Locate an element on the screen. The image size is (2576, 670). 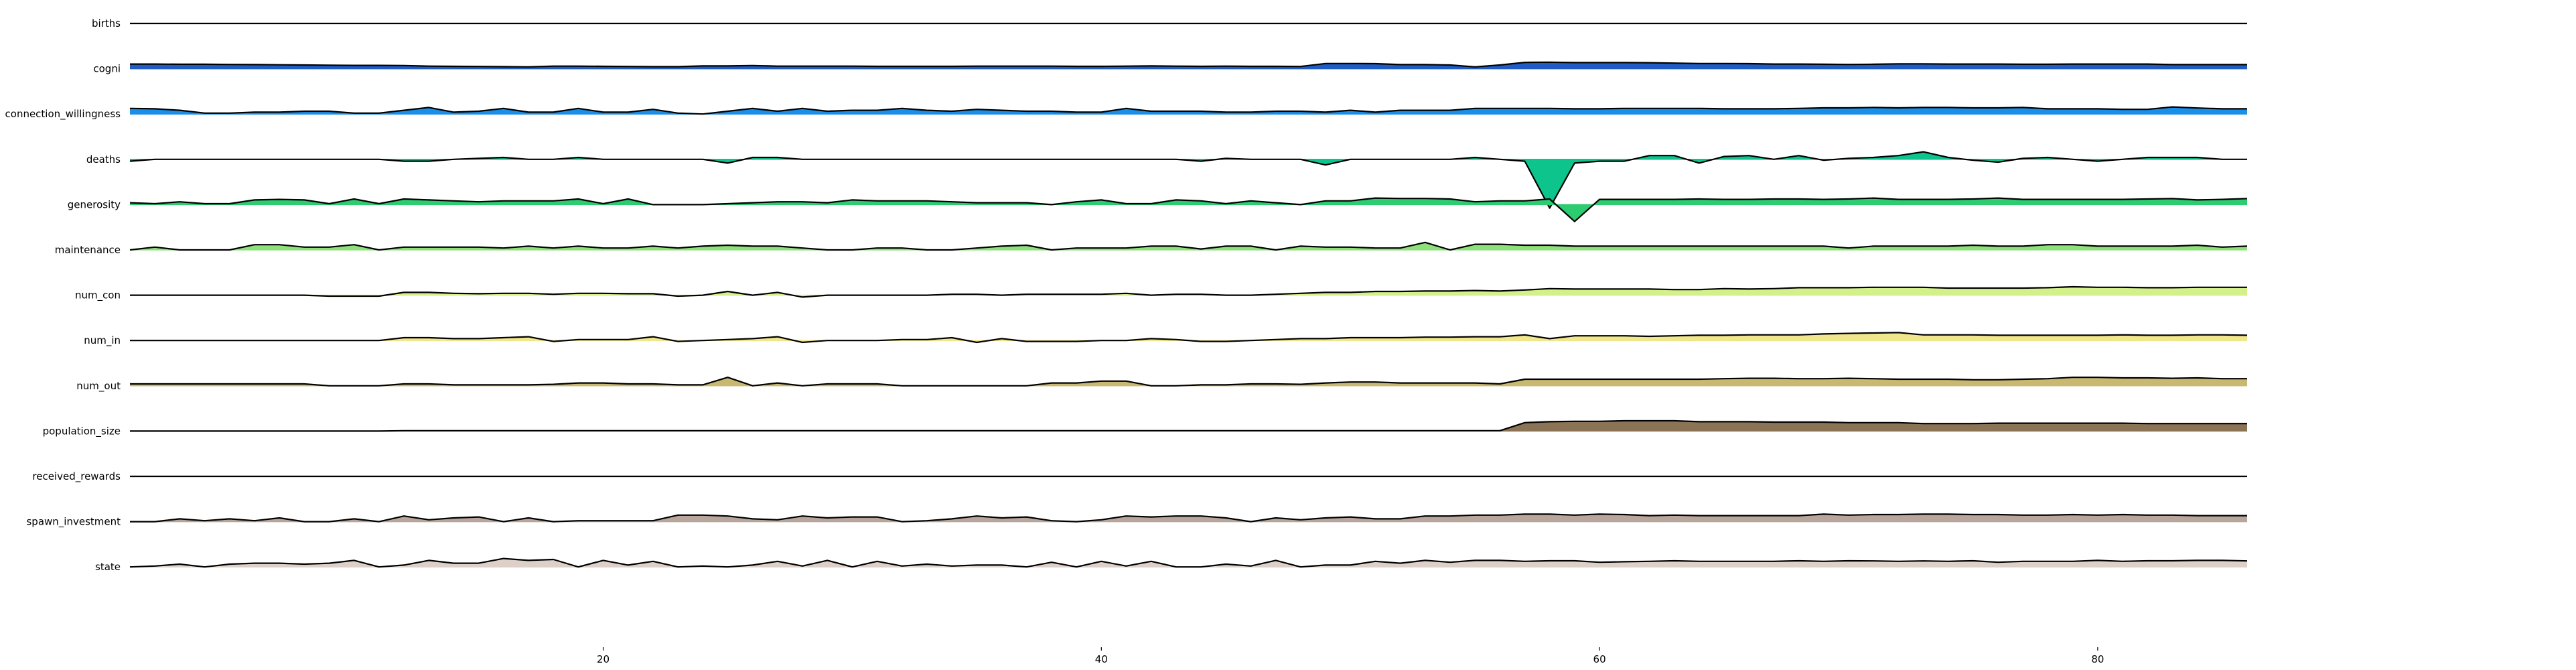
ridge-line-num_out is located at coordinates (1188, 382).